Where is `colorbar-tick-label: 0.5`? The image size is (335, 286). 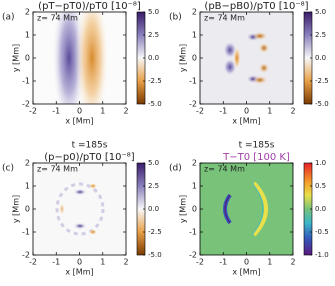
colorbar-tick-label: 0.5 is located at coordinates (320, 186).